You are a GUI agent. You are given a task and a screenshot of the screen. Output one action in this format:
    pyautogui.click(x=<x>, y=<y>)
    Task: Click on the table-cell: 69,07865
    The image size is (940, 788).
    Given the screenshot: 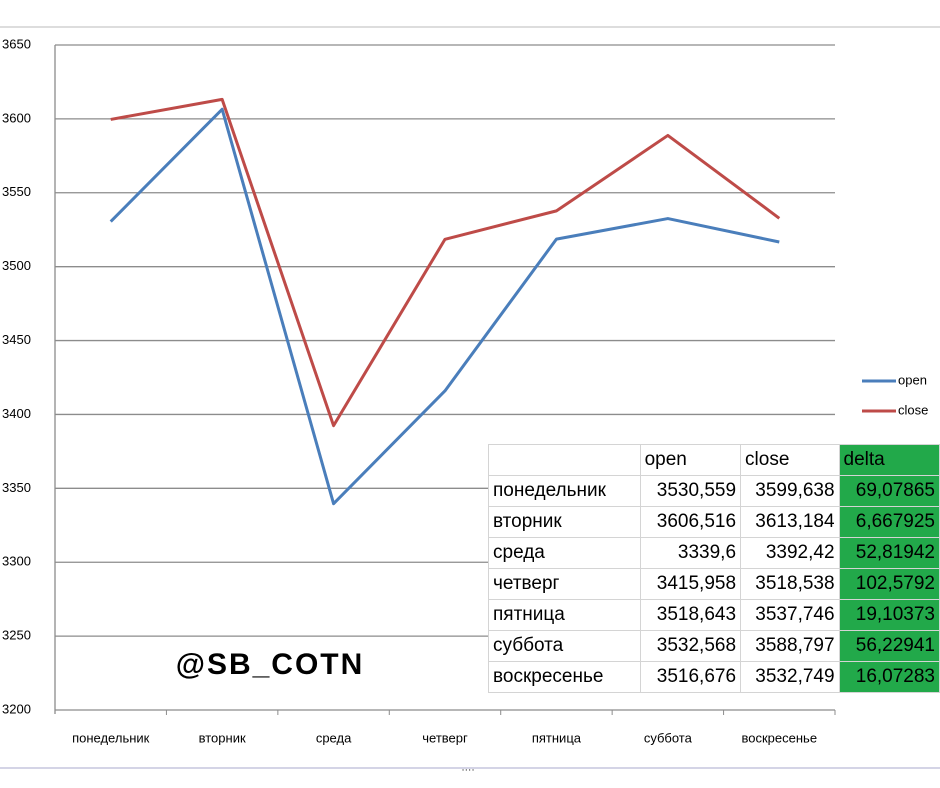 What is the action you would take?
    pyautogui.click(x=889, y=491)
    